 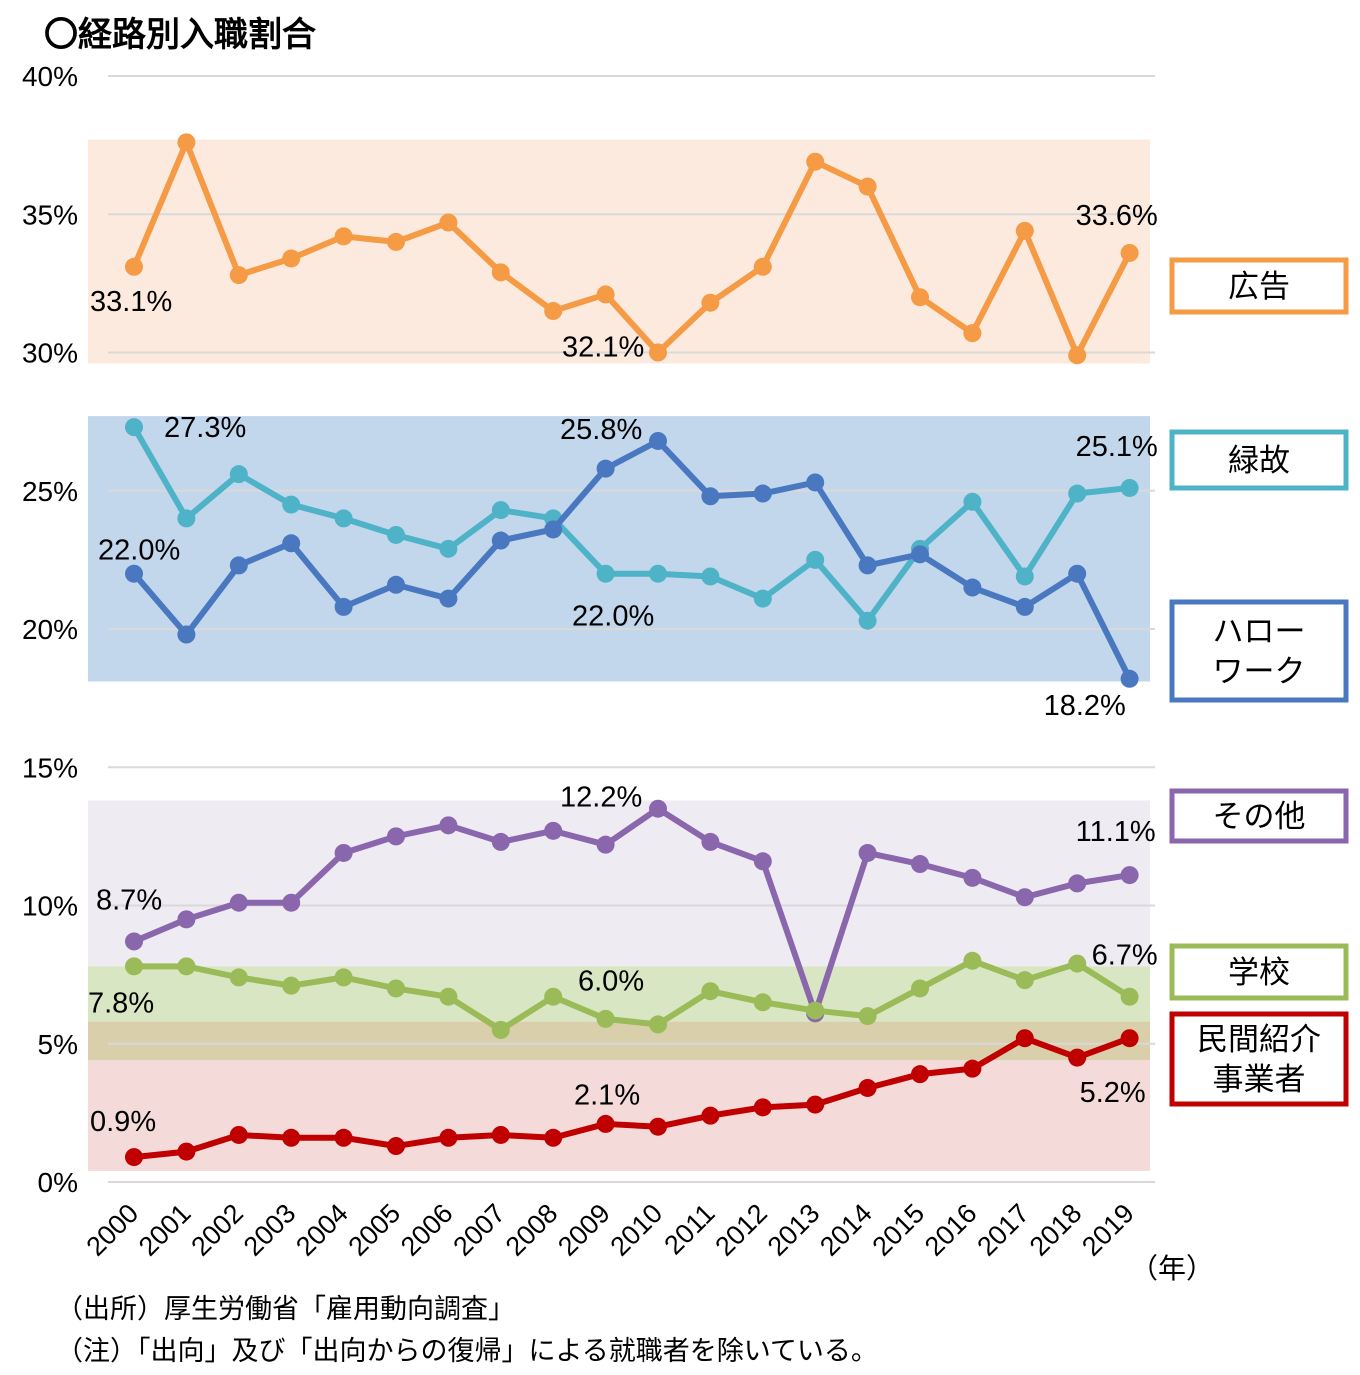 What do you see at coordinates (131, 302) in the screenshot?
I see `data-label: 33.1%` at bounding box center [131, 302].